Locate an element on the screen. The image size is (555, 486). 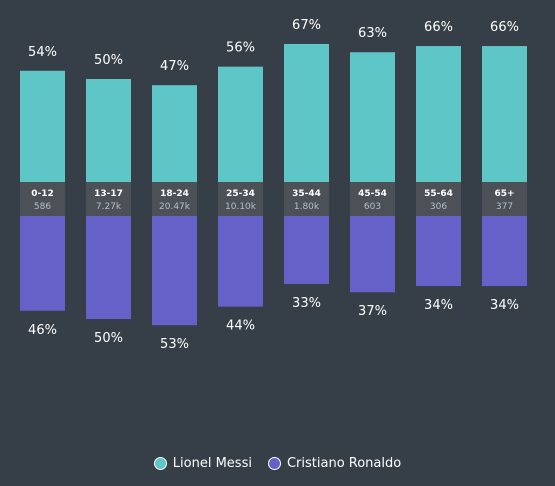
pct-messi-1: 50% is located at coordinates (108, 60).